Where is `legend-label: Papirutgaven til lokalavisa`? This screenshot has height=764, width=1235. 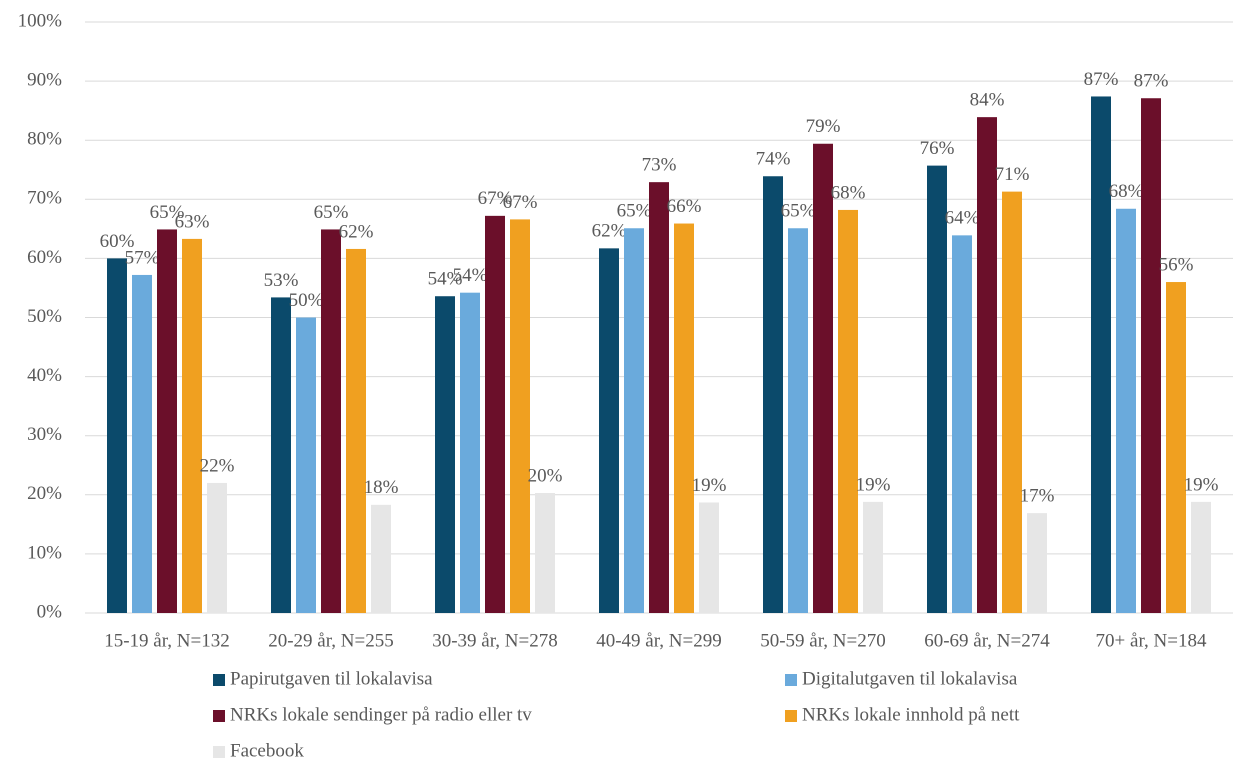 legend-label: Papirutgaven til lokalavisa is located at coordinates (331, 678).